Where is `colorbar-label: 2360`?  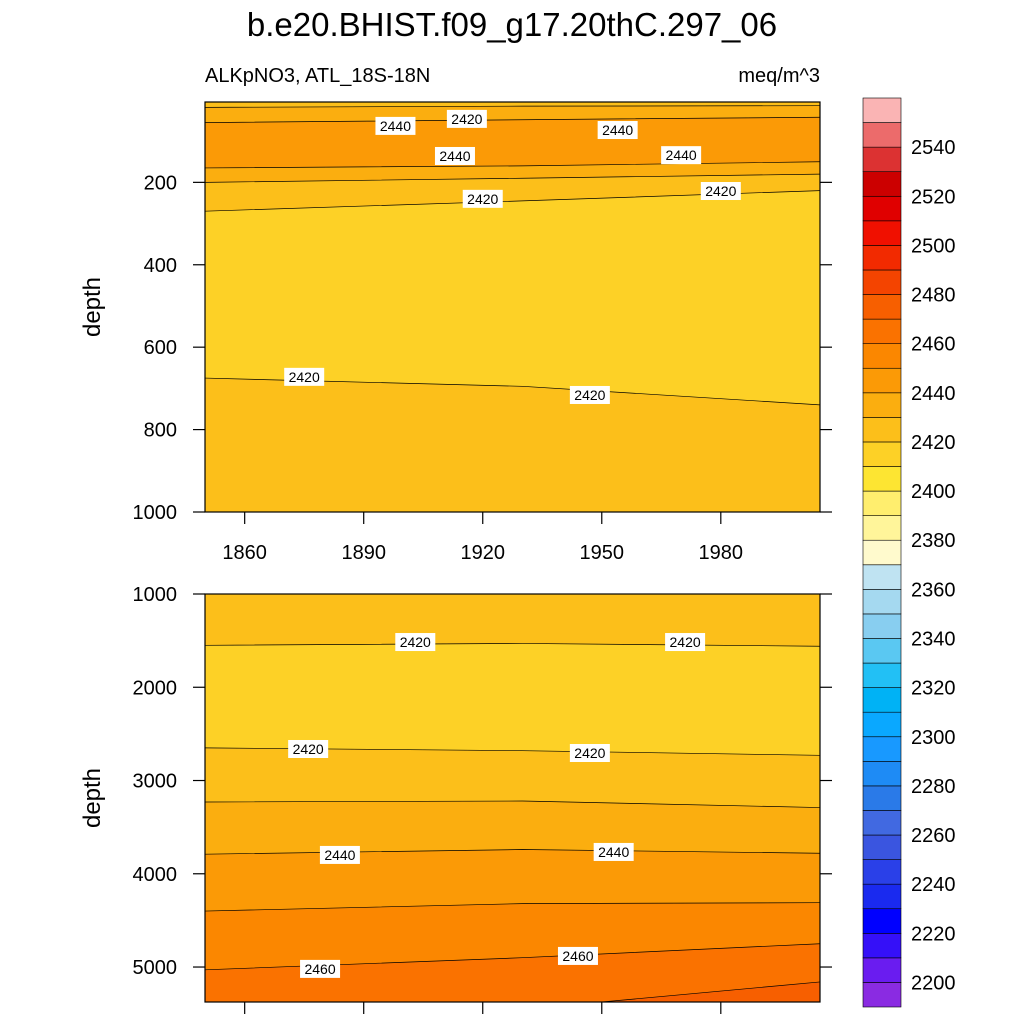 colorbar-label: 2360 is located at coordinates (933, 590).